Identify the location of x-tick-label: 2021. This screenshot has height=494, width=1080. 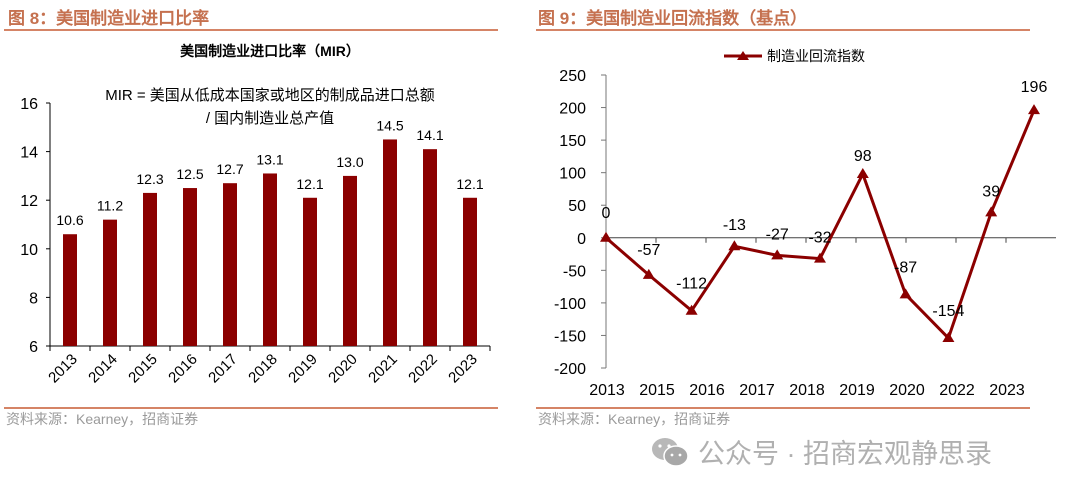
(383, 369).